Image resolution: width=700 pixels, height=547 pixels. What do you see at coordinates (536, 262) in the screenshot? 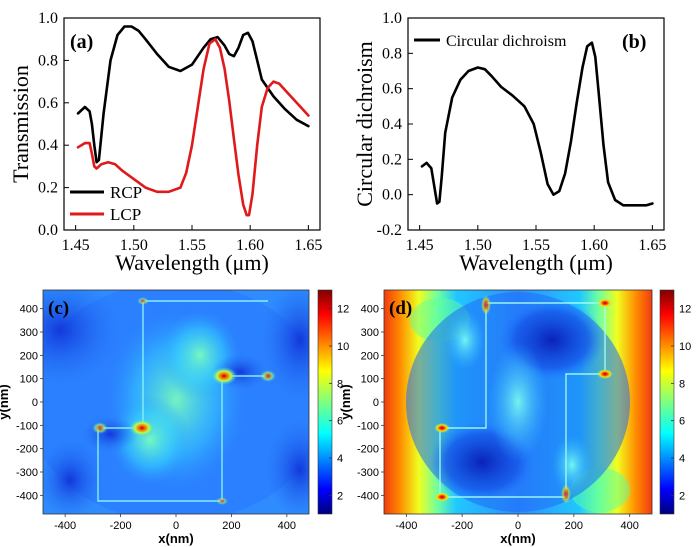
I see `panel-b-x-axis-label: Wavelength (μm)` at bounding box center [536, 262].